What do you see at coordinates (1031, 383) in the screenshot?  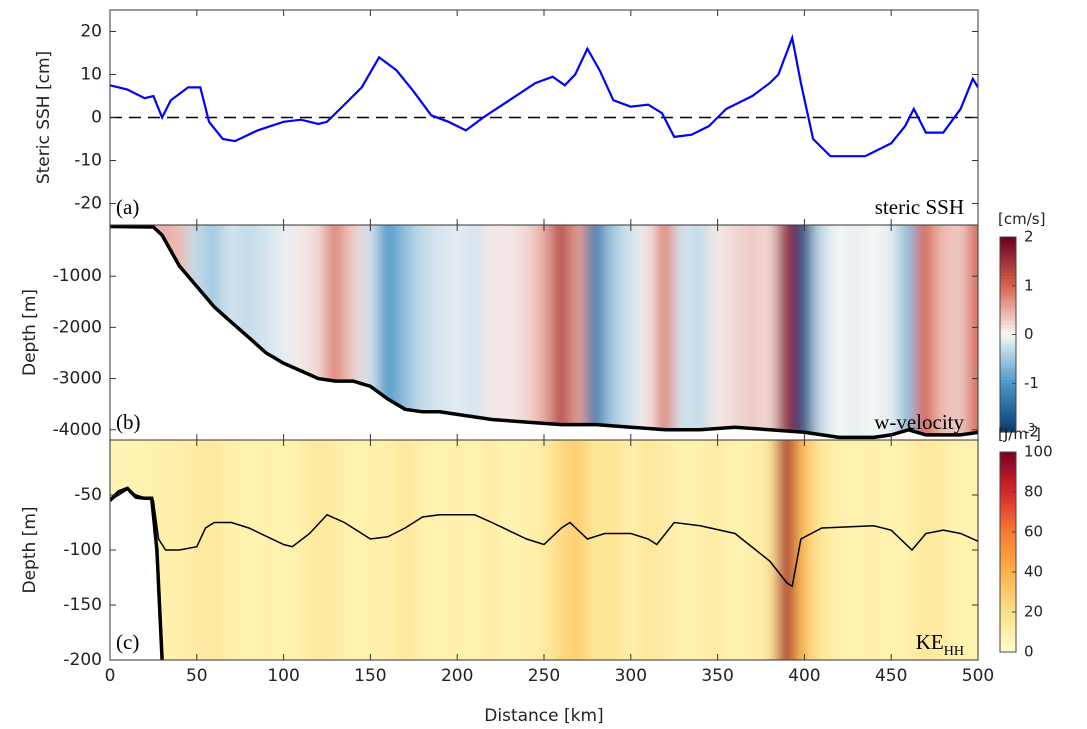 I see `colorbar-tick-label: -1` at bounding box center [1031, 383].